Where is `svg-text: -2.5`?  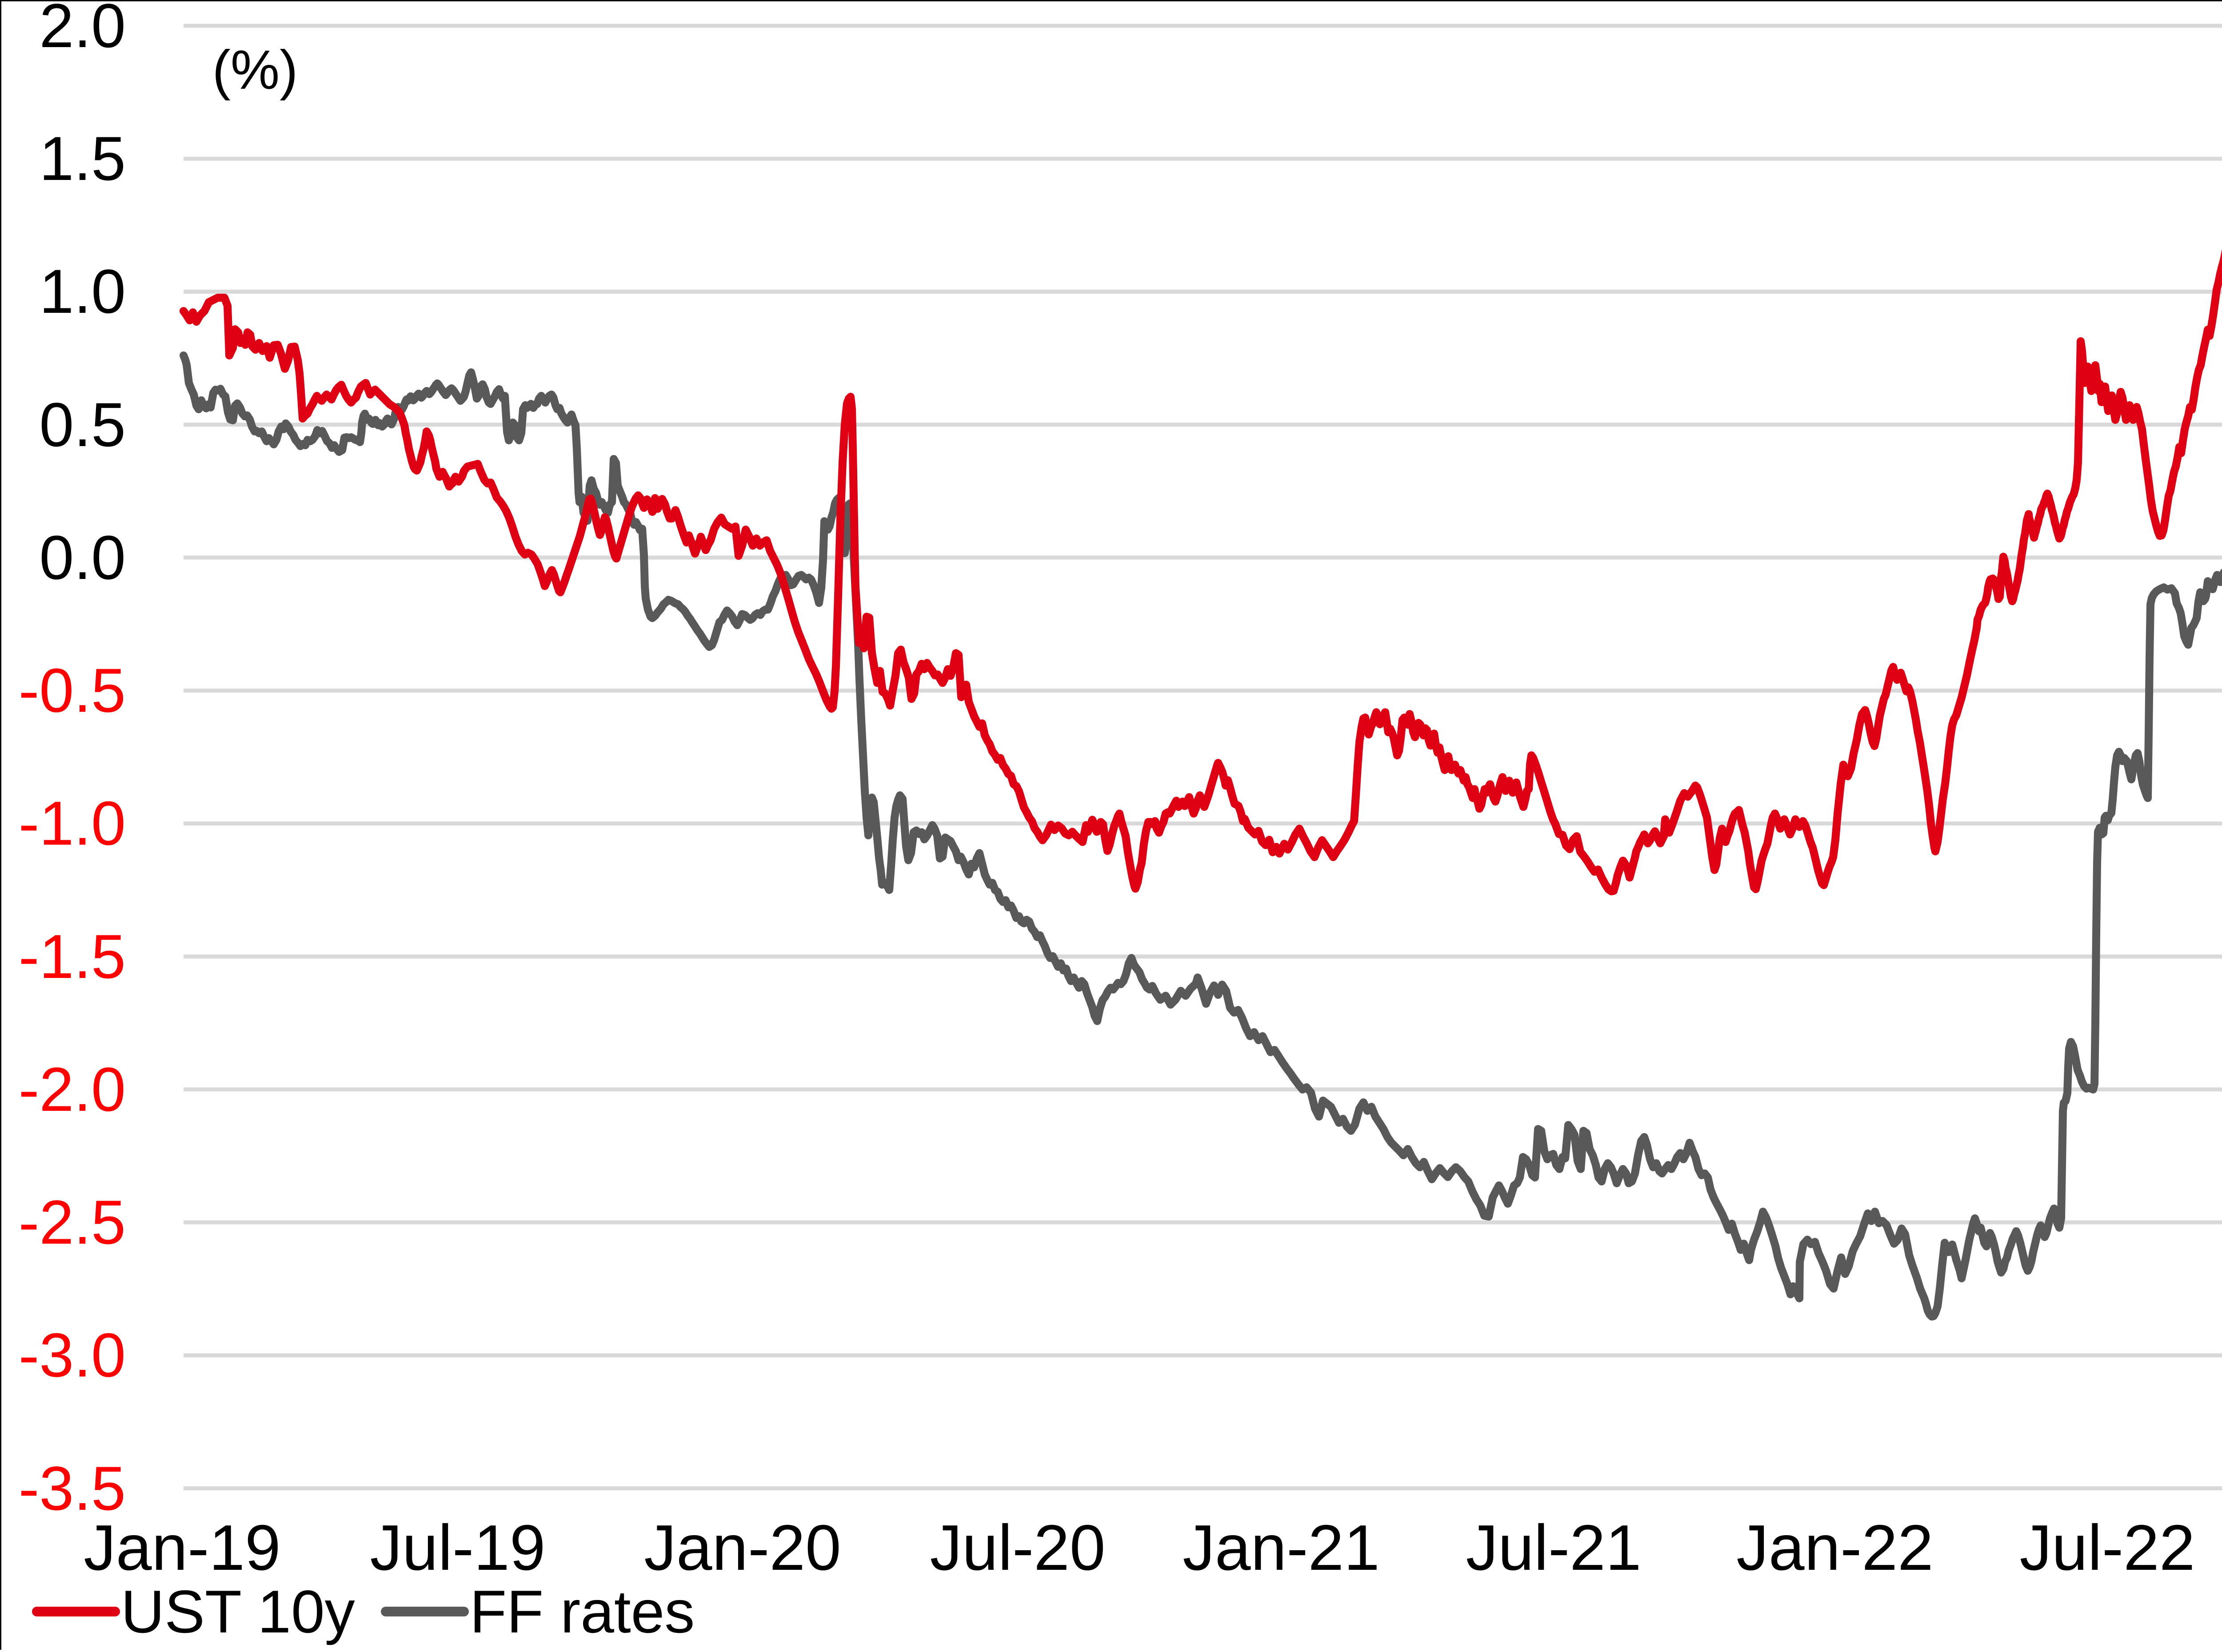
svg-text: -2.5 is located at coordinates (72, 1222).